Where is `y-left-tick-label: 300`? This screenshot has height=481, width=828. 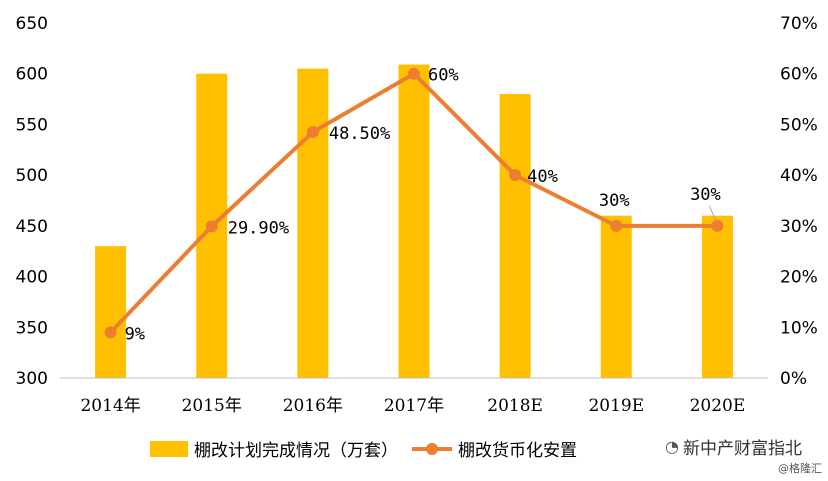
y-left-tick-label: 300 is located at coordinates (32, 379).